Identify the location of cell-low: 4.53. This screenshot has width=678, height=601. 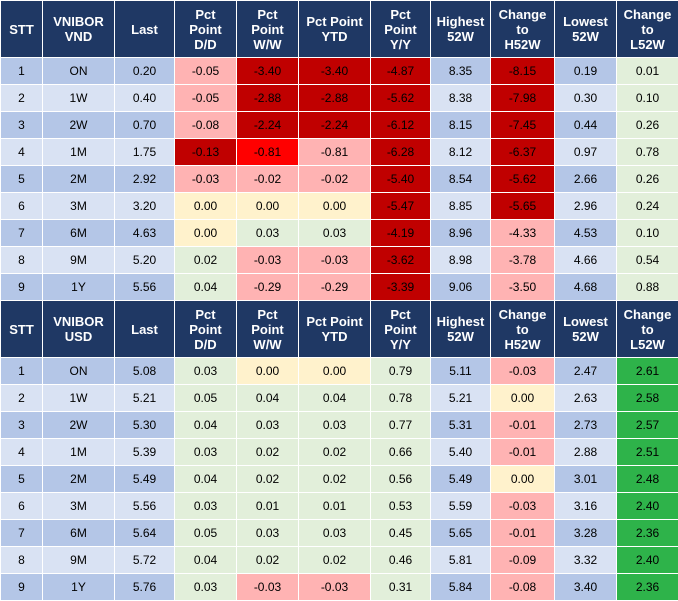
(586, 233).